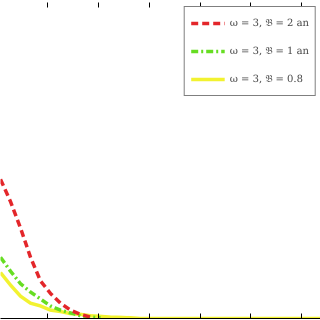 The height and width of the screenshot is (320, 320). Describe the element at coordinates (269, 51) in the screenshot. I see `legend-label: ω = 3, 𝔅 = 1 an` at that location.